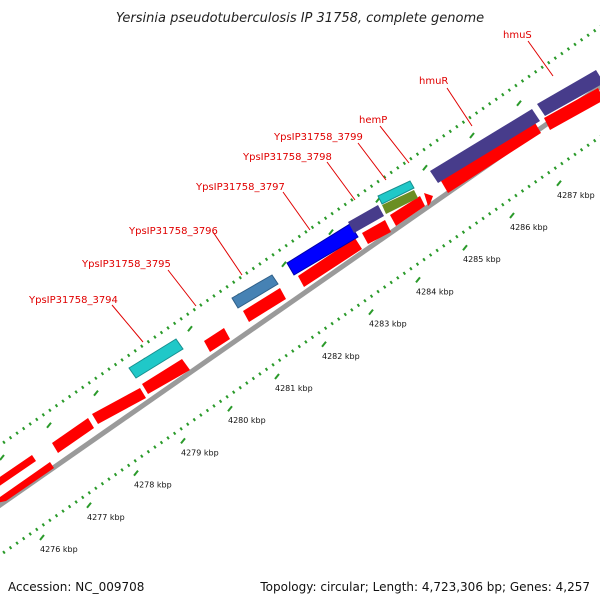 The image size is (600, 600). I want to click on scale-label: 4276 kbp, so click(59, 549).